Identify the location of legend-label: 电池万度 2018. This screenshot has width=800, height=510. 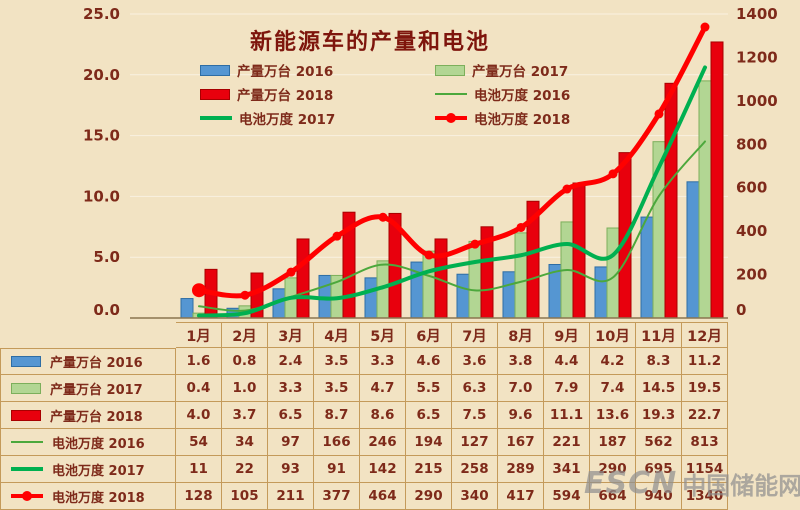
(522, 120).